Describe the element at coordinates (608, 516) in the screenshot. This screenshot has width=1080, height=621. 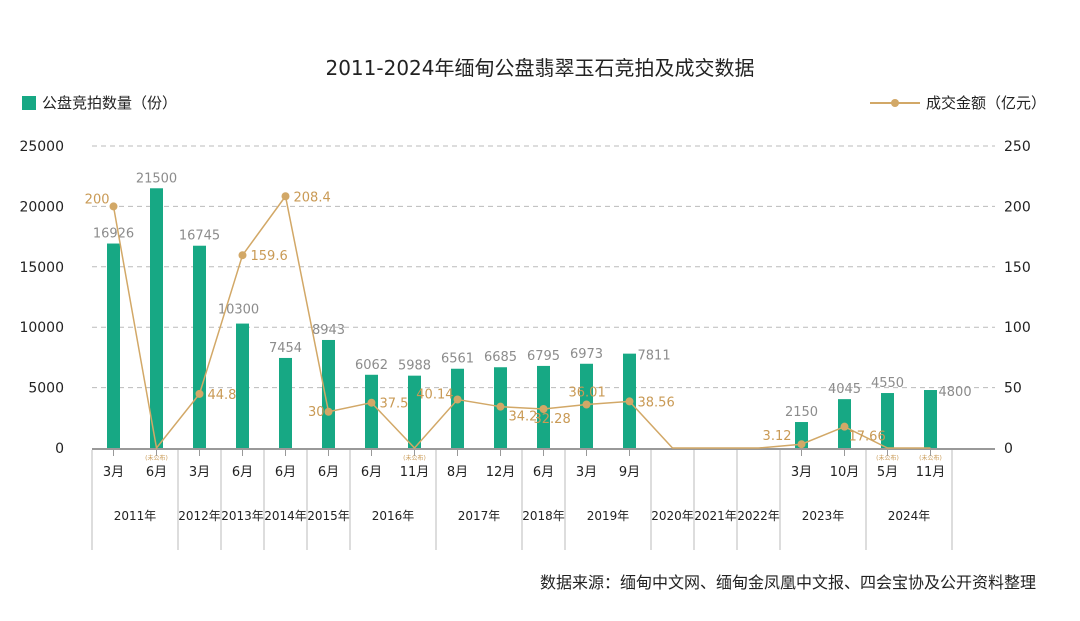
I see `year-label: 2019年` at that location.